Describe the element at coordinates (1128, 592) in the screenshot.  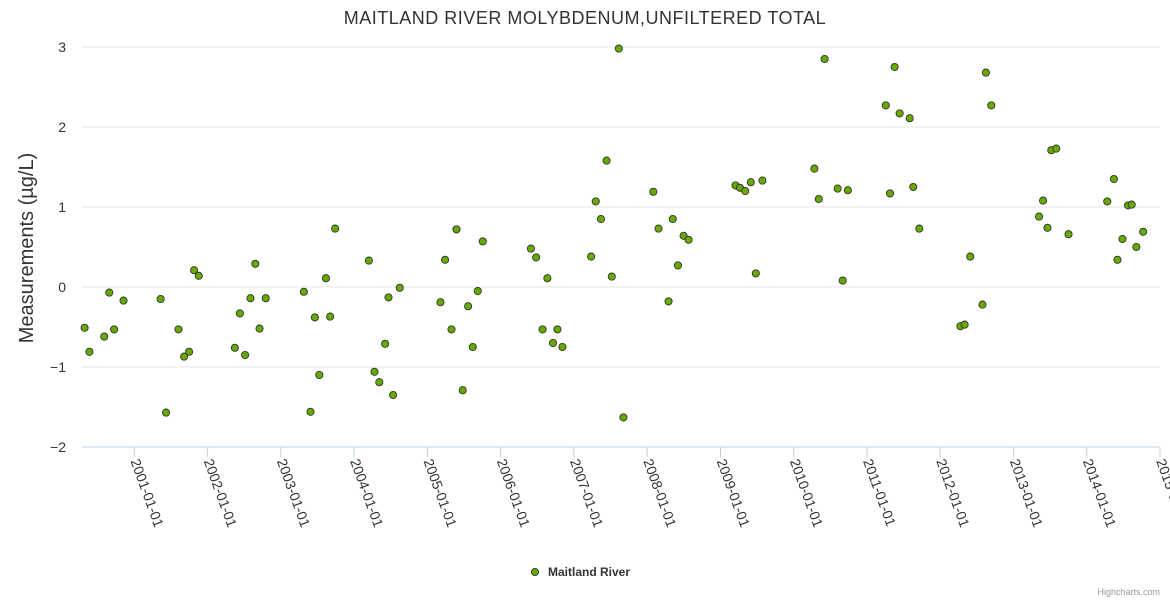
I see `credits-link: Highcharts.com` at that location.